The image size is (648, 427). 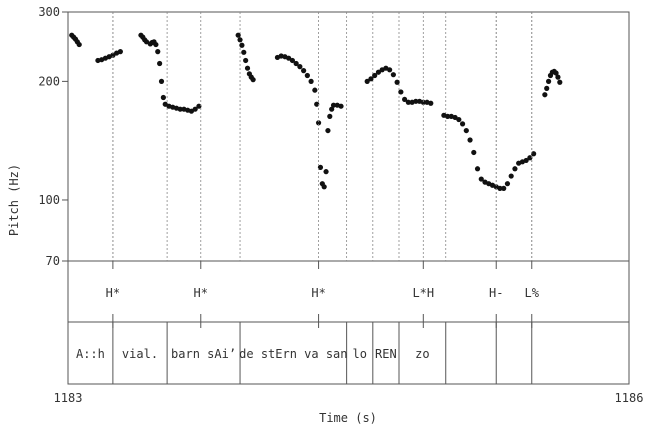 What do you see at coordinates (90, 354) in the screenshot?
I see `word-label-0: A::h` at bounding box center [90, 354].